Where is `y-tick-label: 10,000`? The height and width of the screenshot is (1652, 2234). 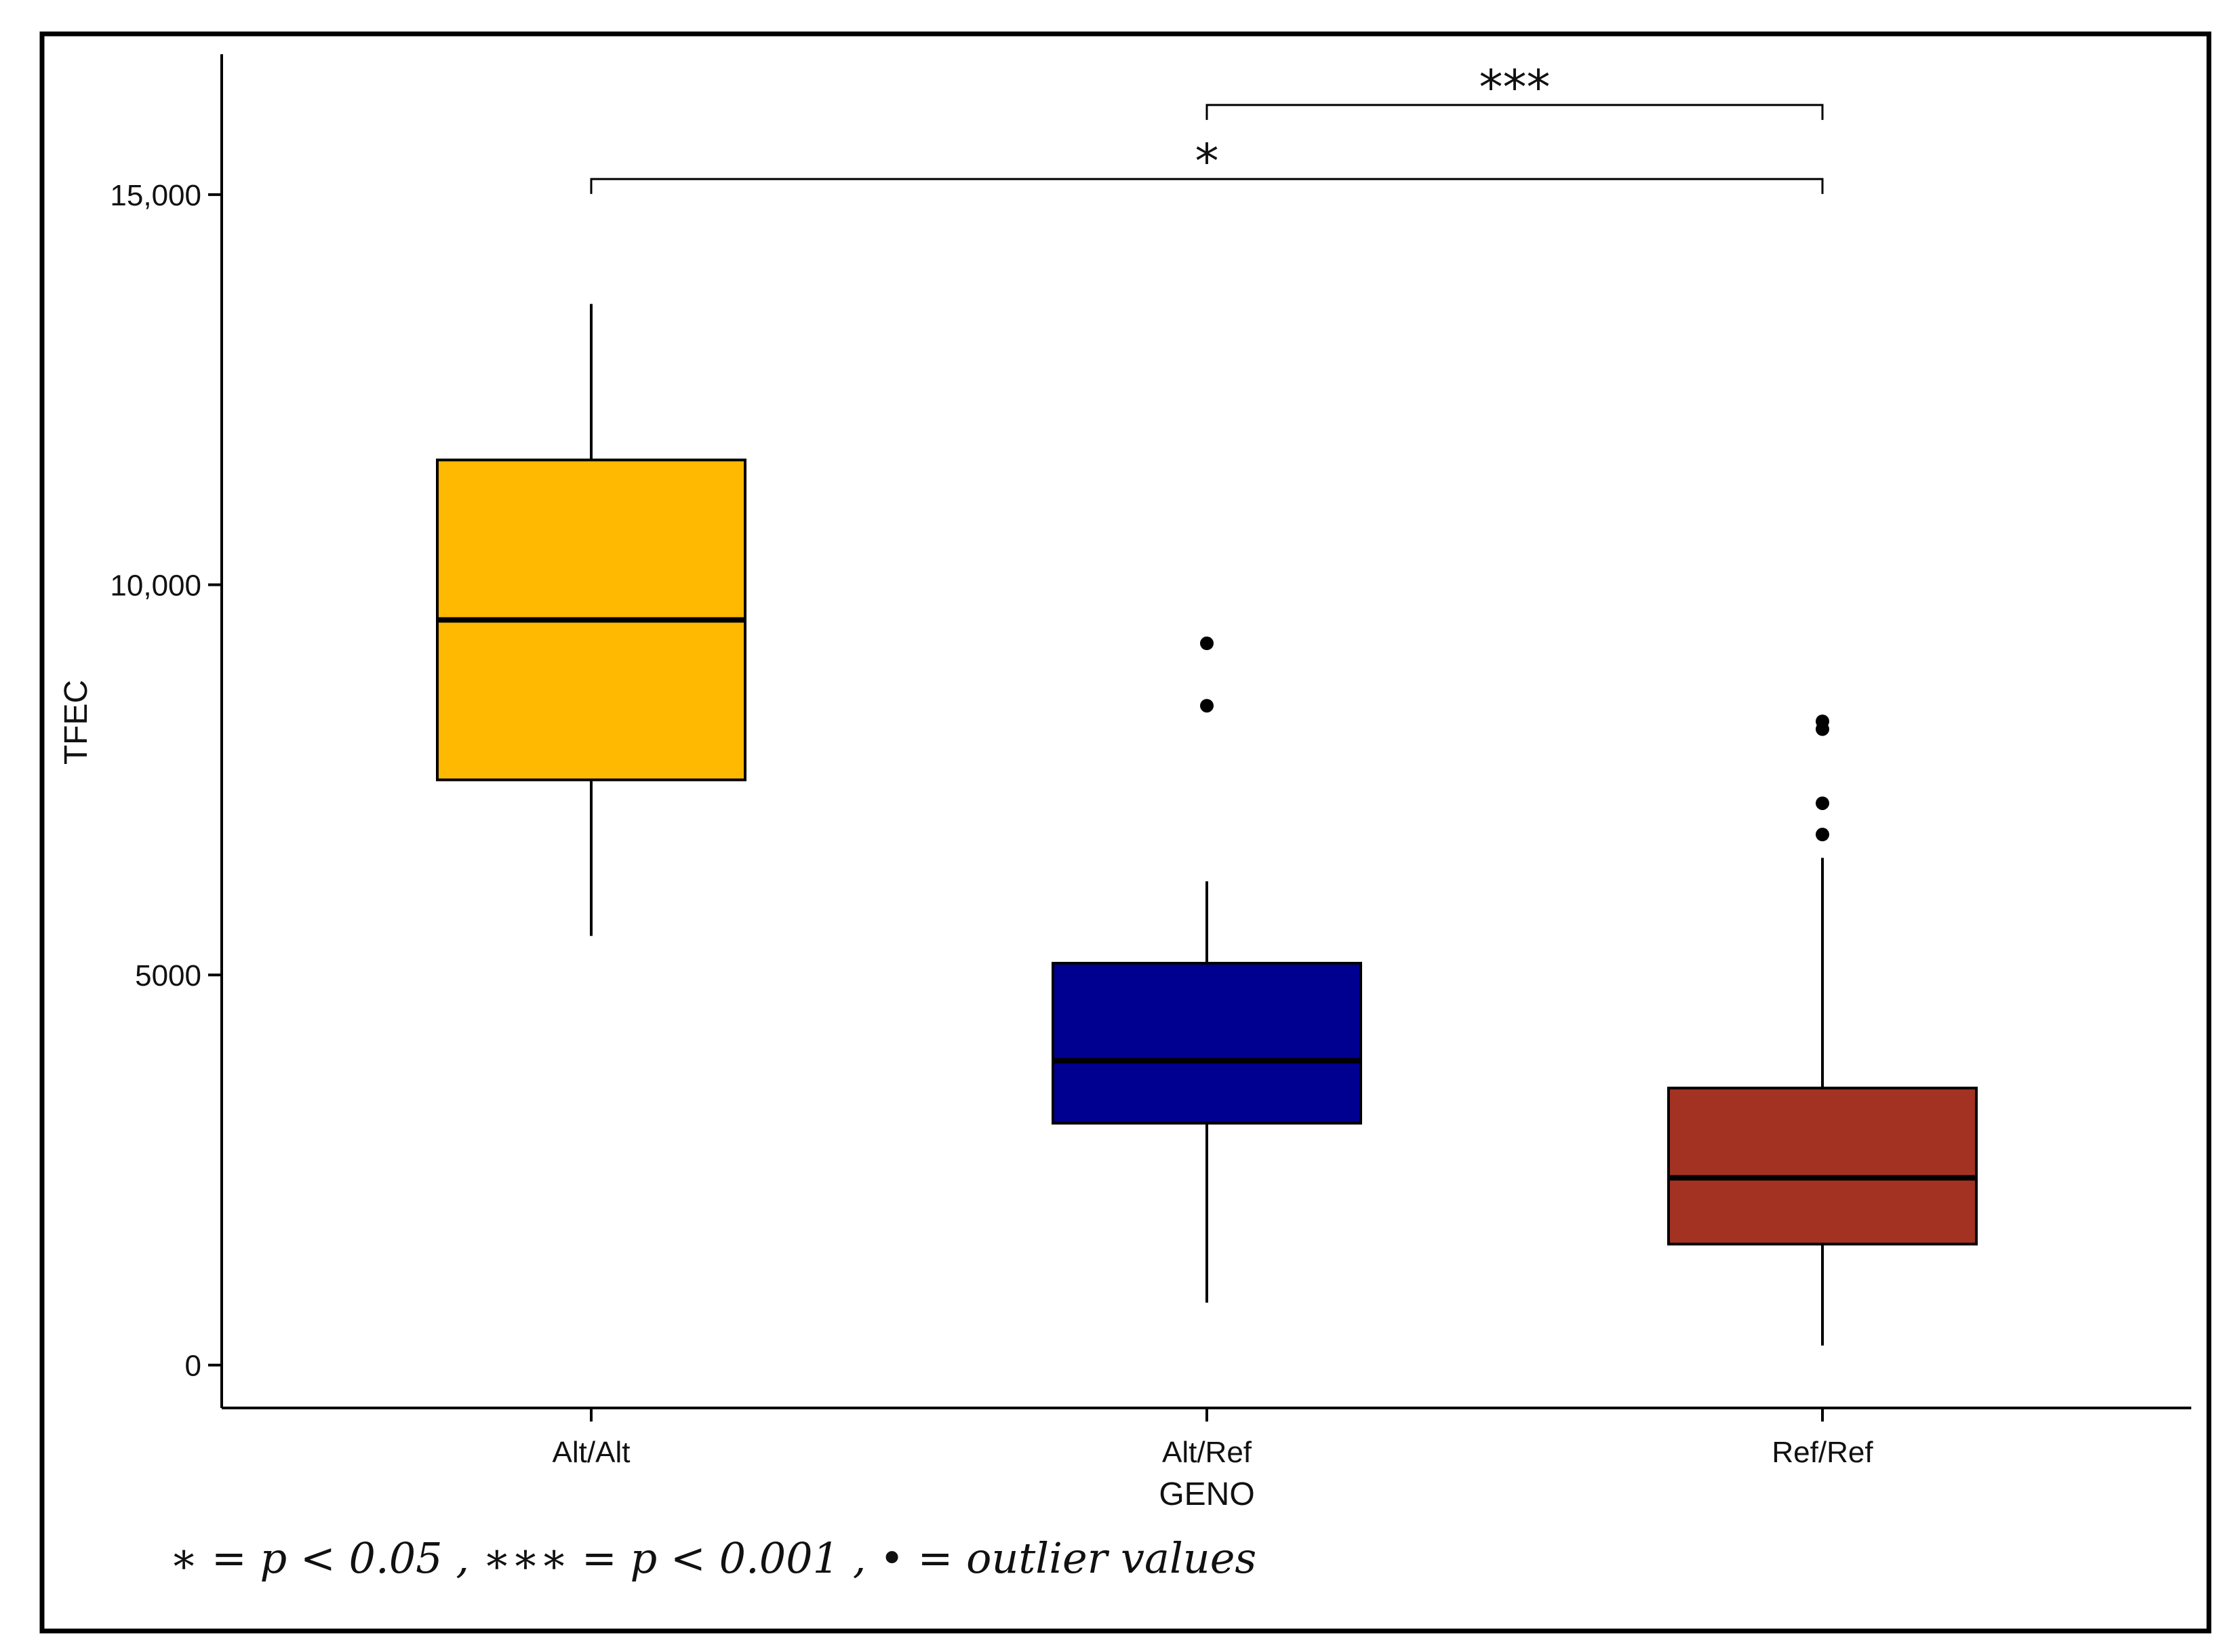 y-tick-label: 10,000 is located at coordinates (155, 586).